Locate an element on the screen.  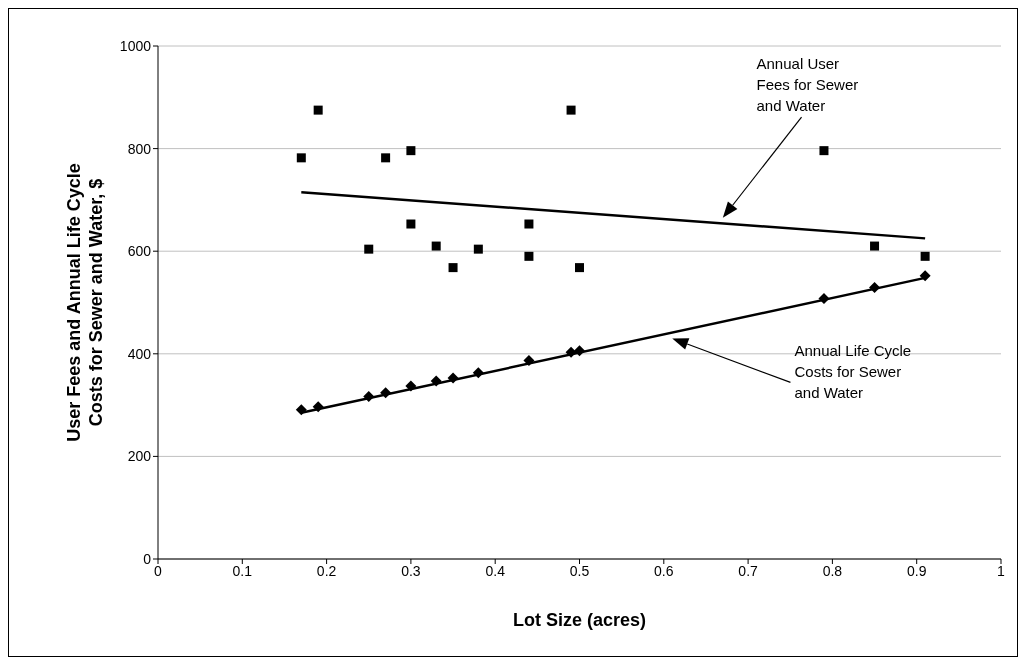
y-tick-label: 1000 is located at coordinates (135, 45).